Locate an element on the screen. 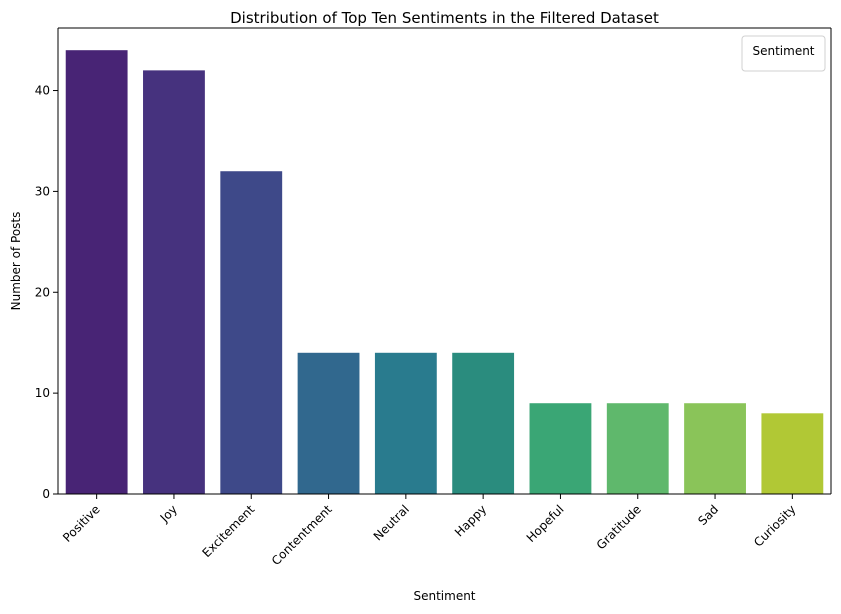 The width and height of the screenshot is (841, 614). bar-positive is located at coordinates (96, 272).